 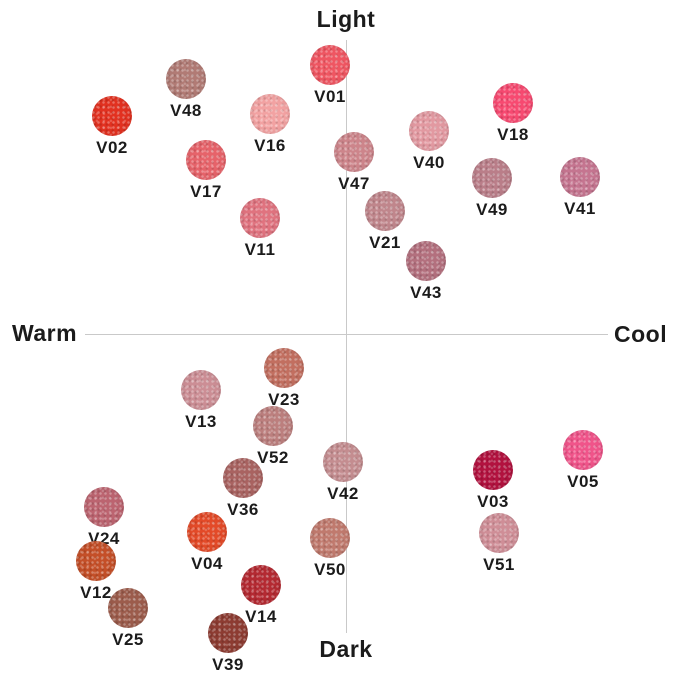 What do you see at coordinates (346, 649) in the screenshot?
I see `axis-label-dark: Dark` at bounding box center [346, 649].